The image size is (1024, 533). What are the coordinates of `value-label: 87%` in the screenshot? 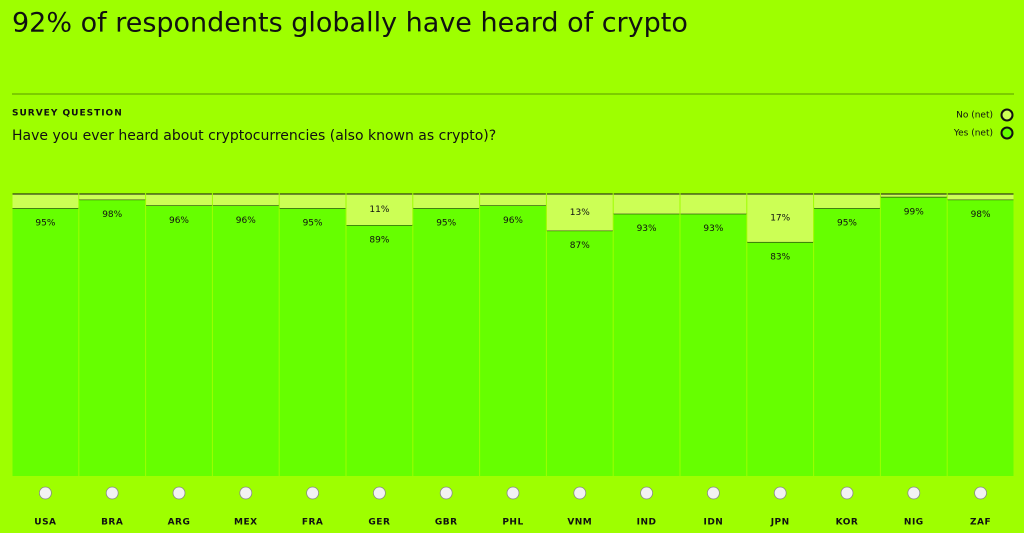 It's located at (580, 246).